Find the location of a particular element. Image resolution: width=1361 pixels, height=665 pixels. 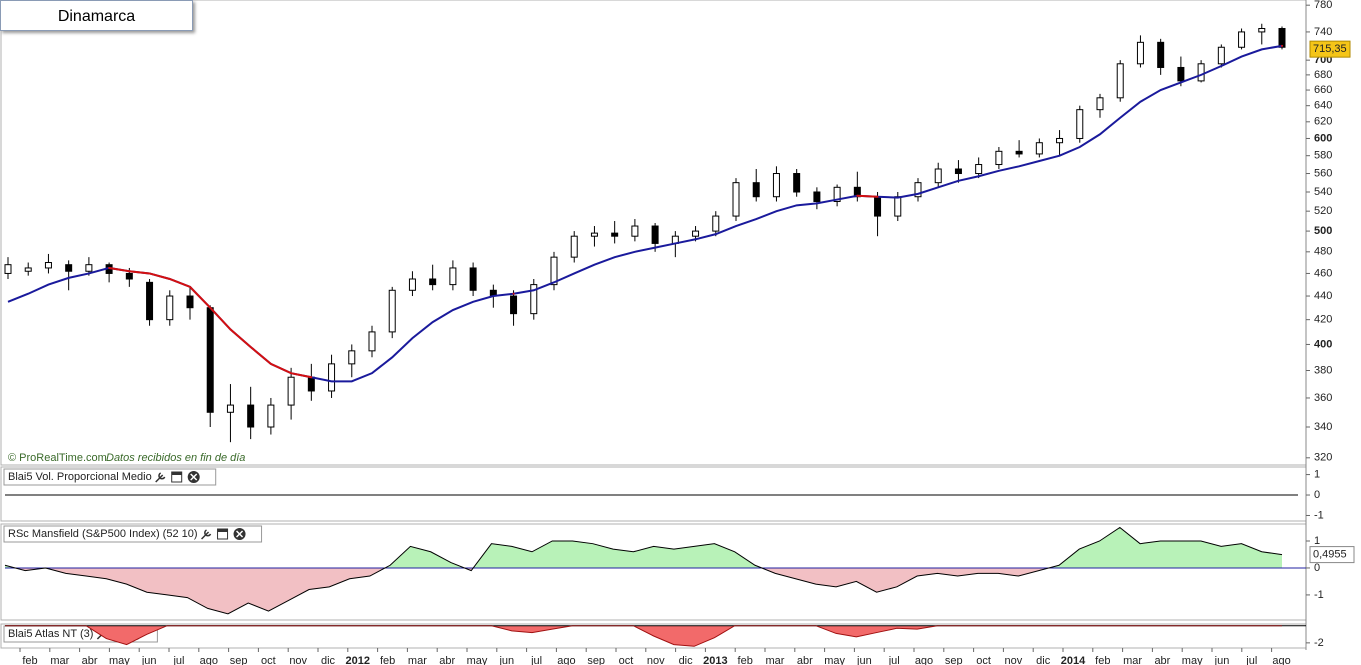

y-tick-label: -1 is located at coordinates (1319, 515).